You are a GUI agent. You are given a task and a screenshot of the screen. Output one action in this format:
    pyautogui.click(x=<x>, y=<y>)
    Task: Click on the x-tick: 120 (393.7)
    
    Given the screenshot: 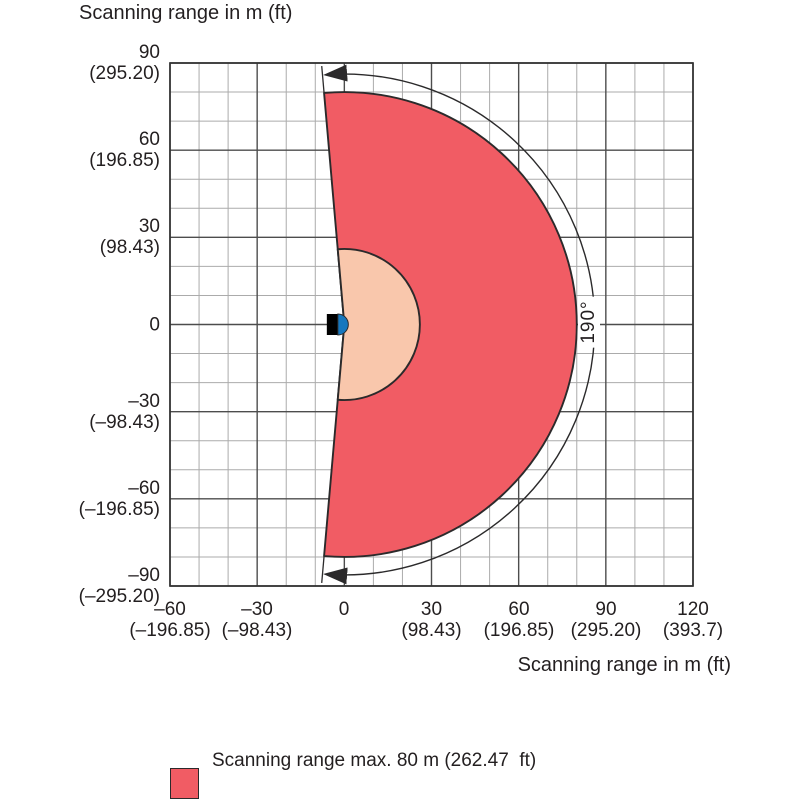 What is the action you would take?
    pyautogui.click(x=693, y=620)
    